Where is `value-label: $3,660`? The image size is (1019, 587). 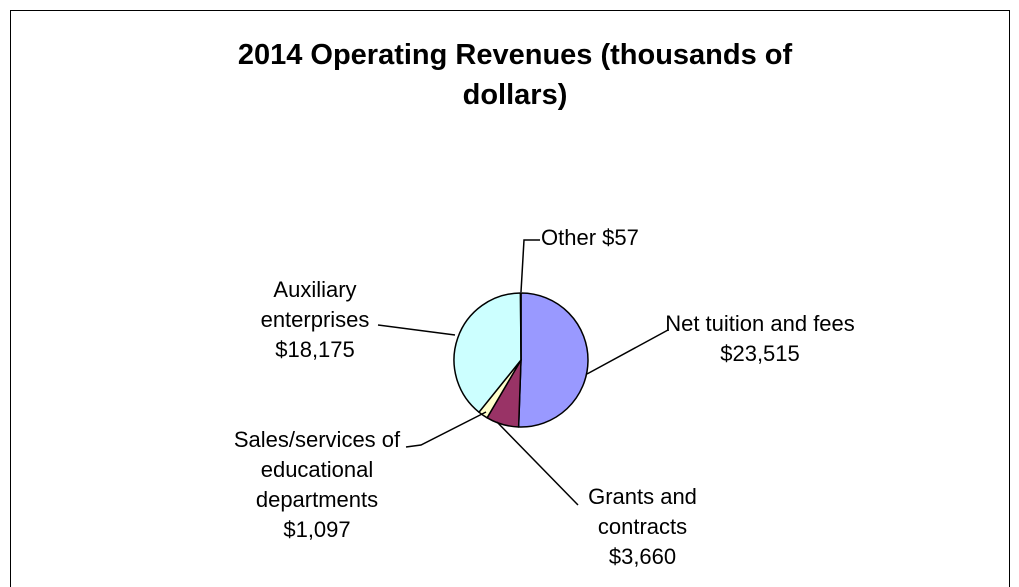
value-label: $3,660 is located at coordinates (642, 556).